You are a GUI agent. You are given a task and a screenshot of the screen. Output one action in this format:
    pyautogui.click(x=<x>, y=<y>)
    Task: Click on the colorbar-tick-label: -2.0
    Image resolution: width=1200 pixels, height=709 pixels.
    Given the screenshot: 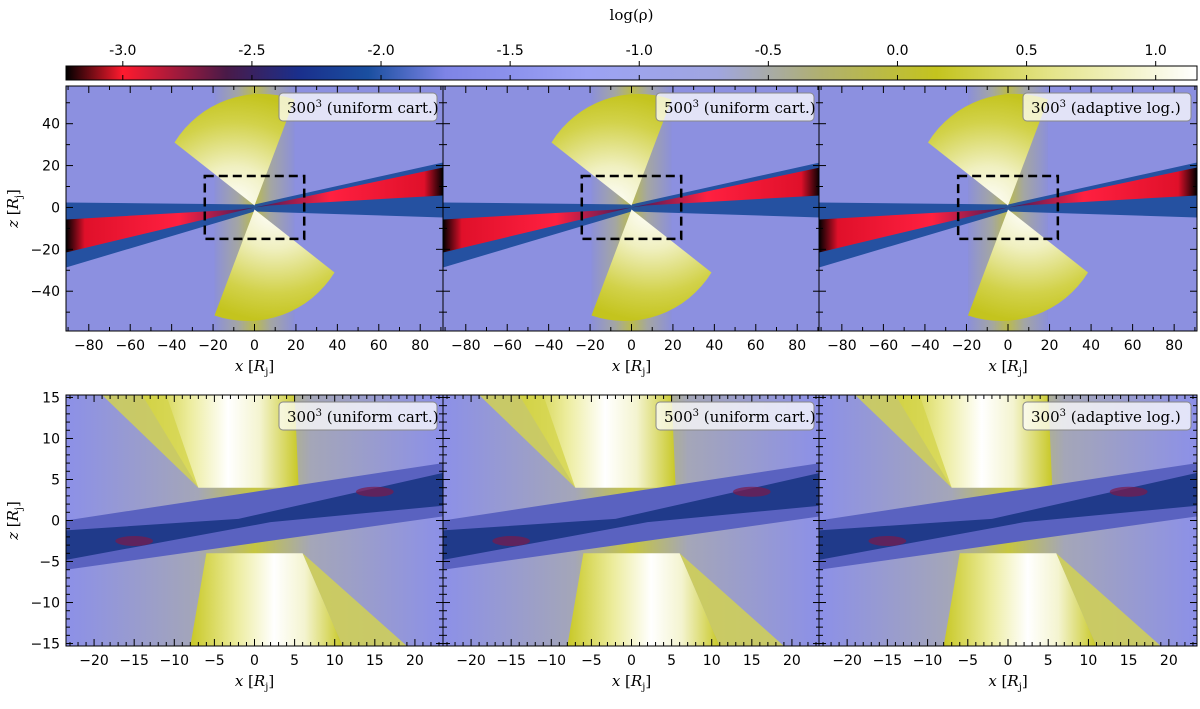 What is the action you would take?
    pyautogui.click(x=380, y=51)
    